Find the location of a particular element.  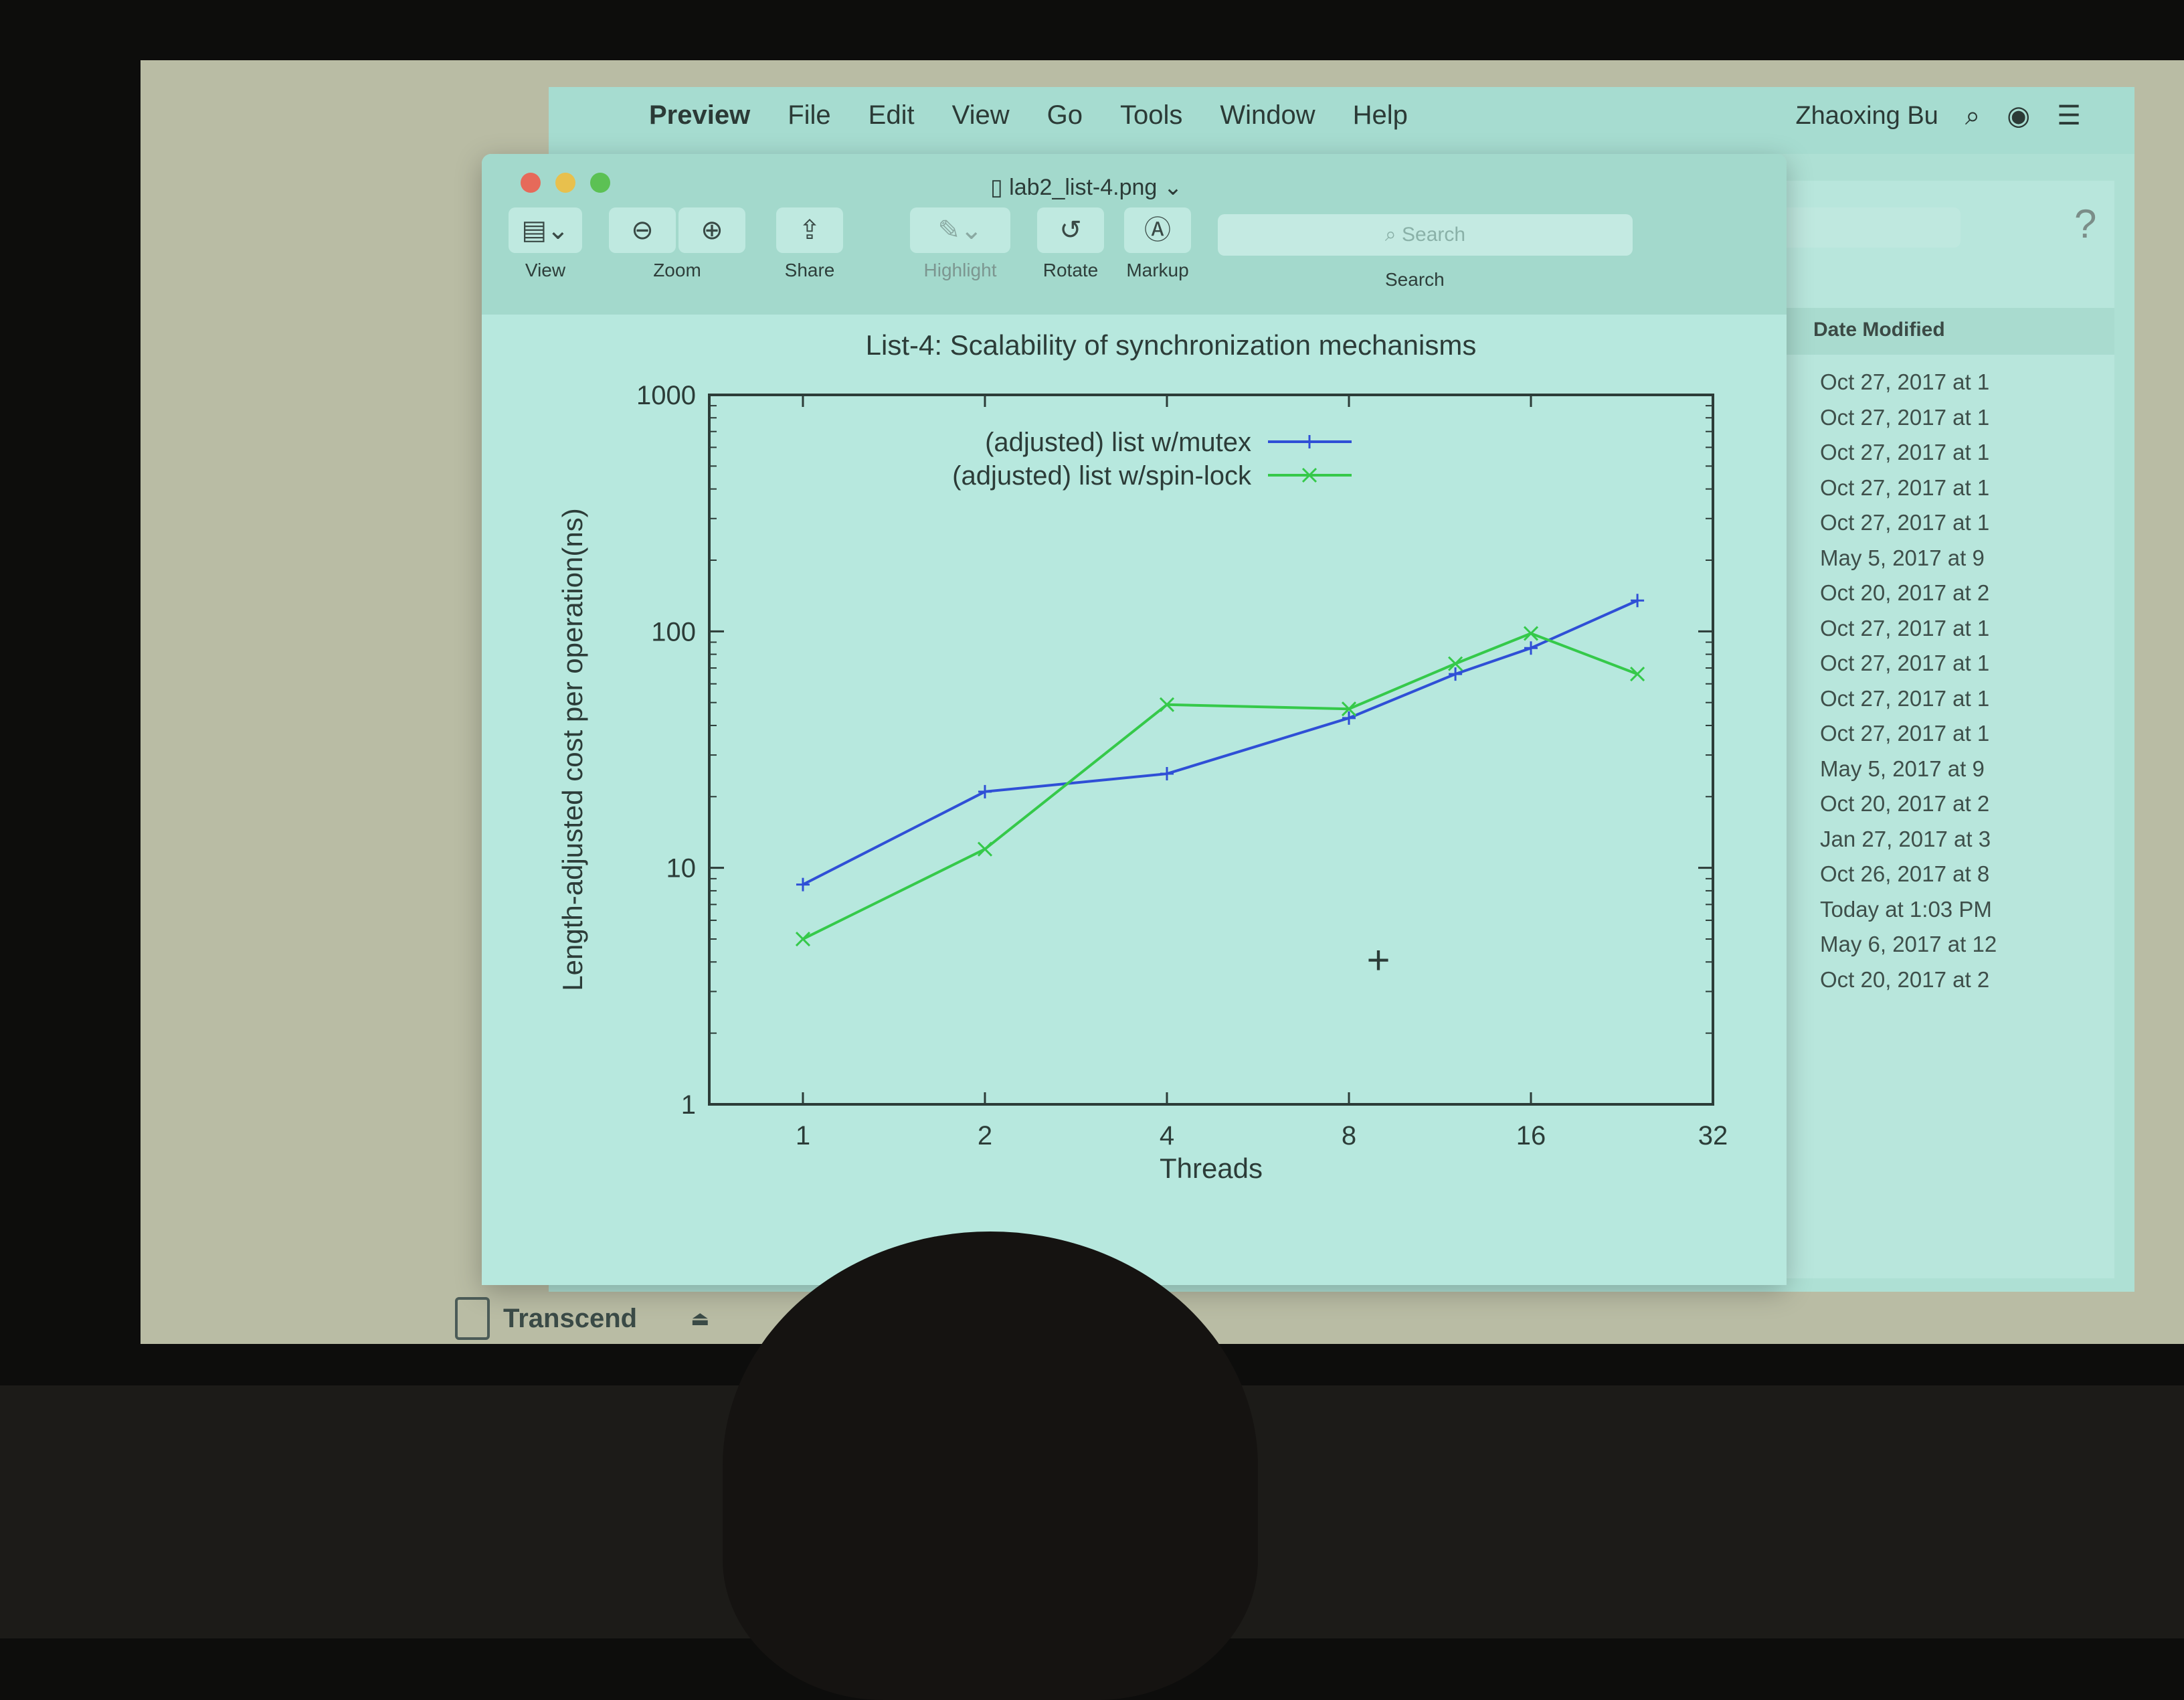

siri-icon: ◉ is located at coordinates (2019, 116).